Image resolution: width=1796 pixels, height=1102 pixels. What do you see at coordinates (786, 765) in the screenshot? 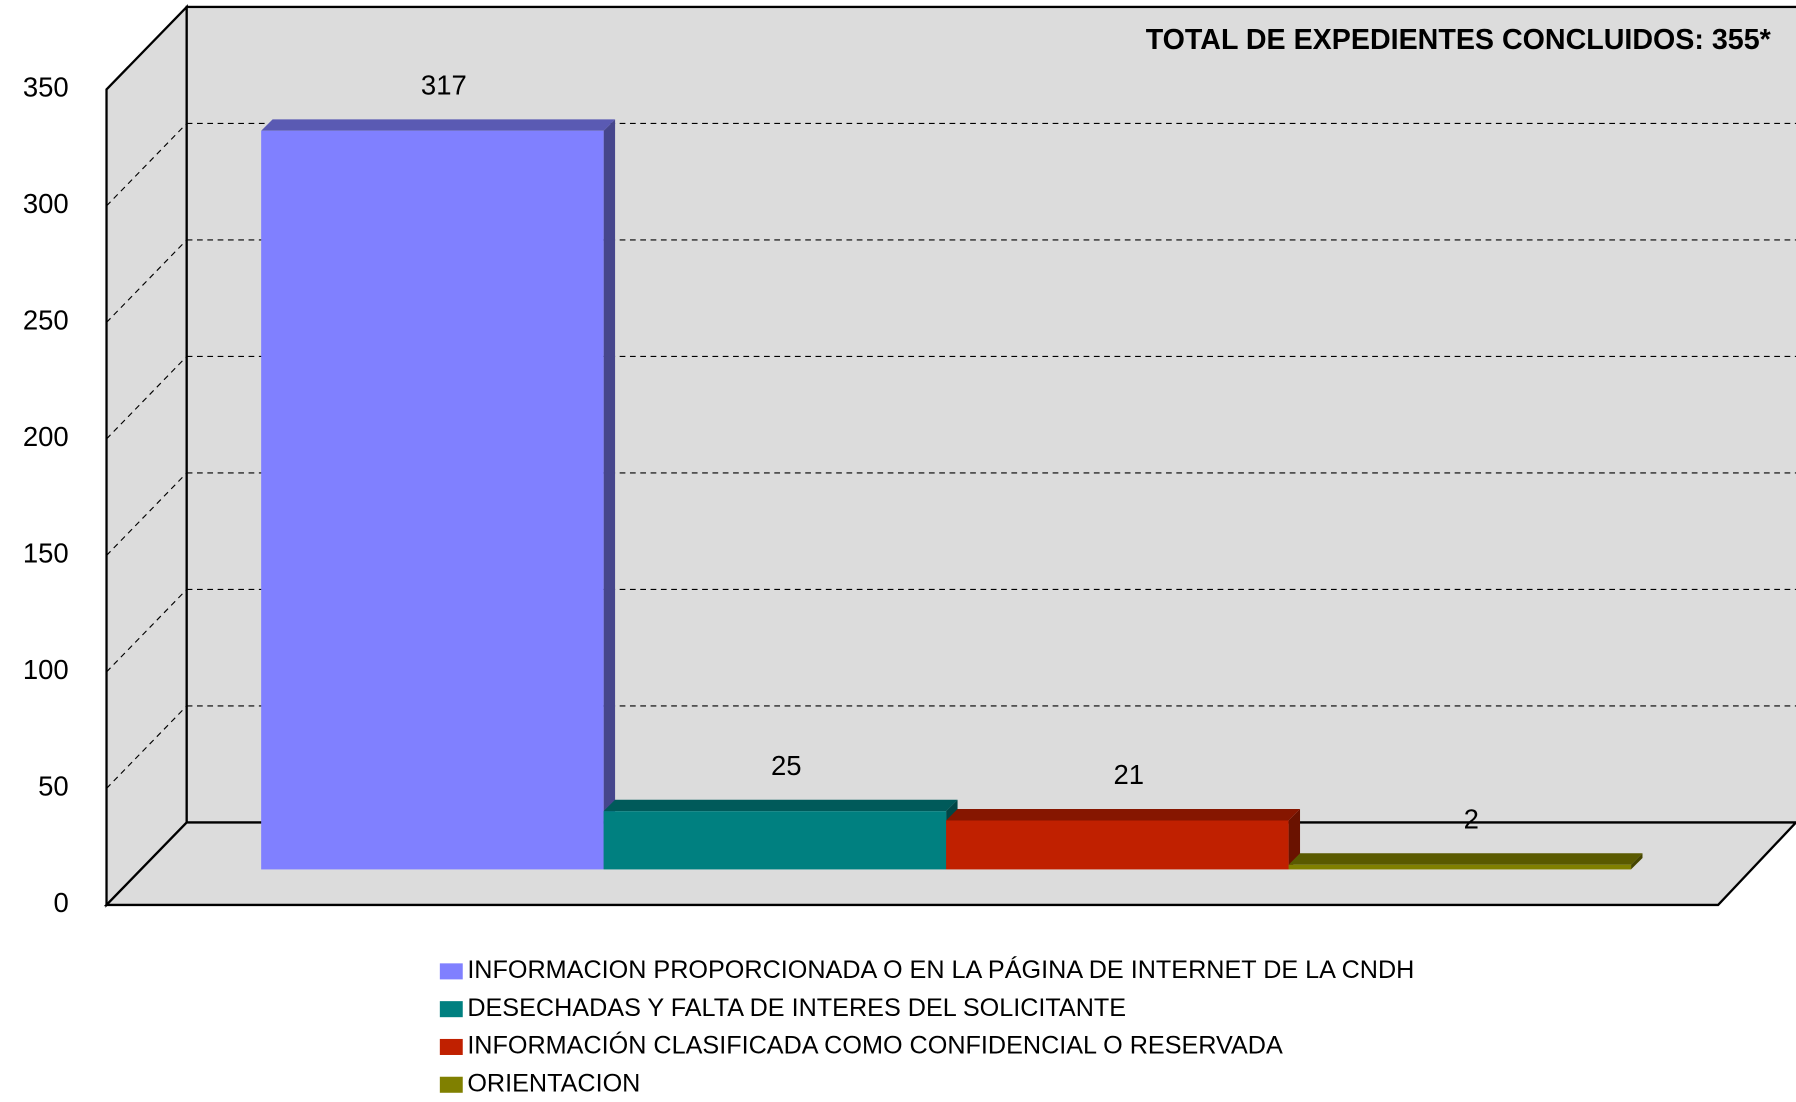
I see `data-label: 25` at bounding box center [786, 765].